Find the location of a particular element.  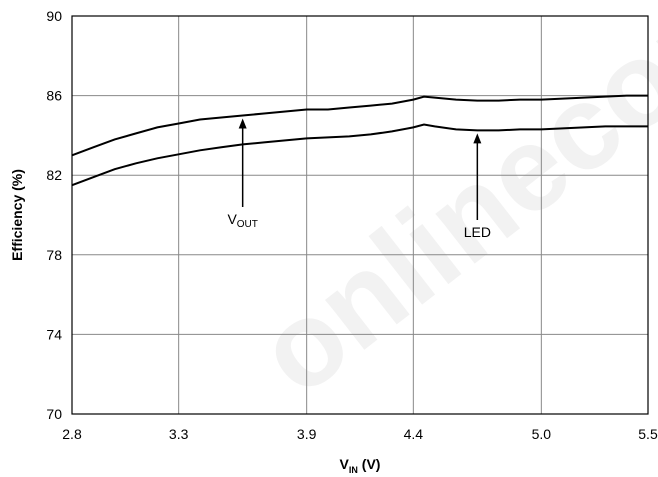

x-axis-label-main: V is located at coordinates (345, 464).